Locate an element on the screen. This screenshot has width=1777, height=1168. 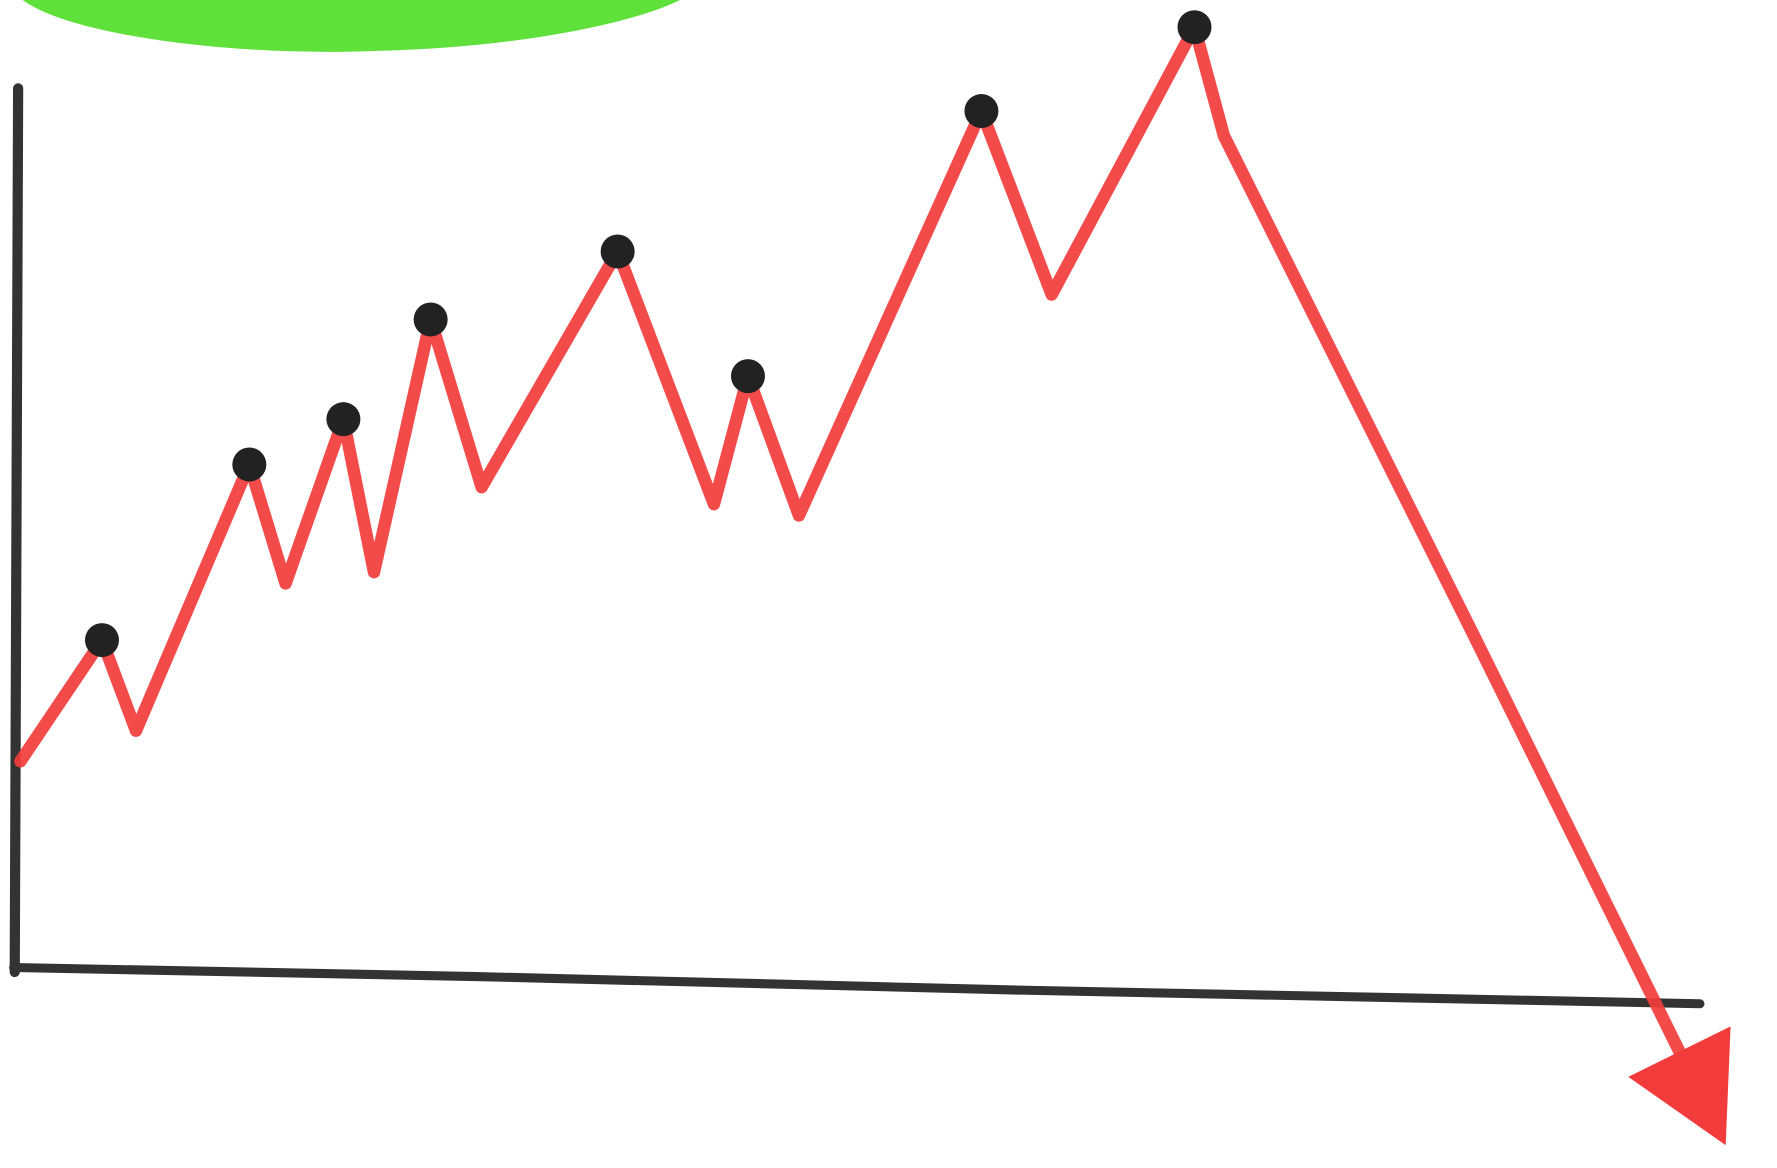
y-axis is located at coordinates (16, 530).